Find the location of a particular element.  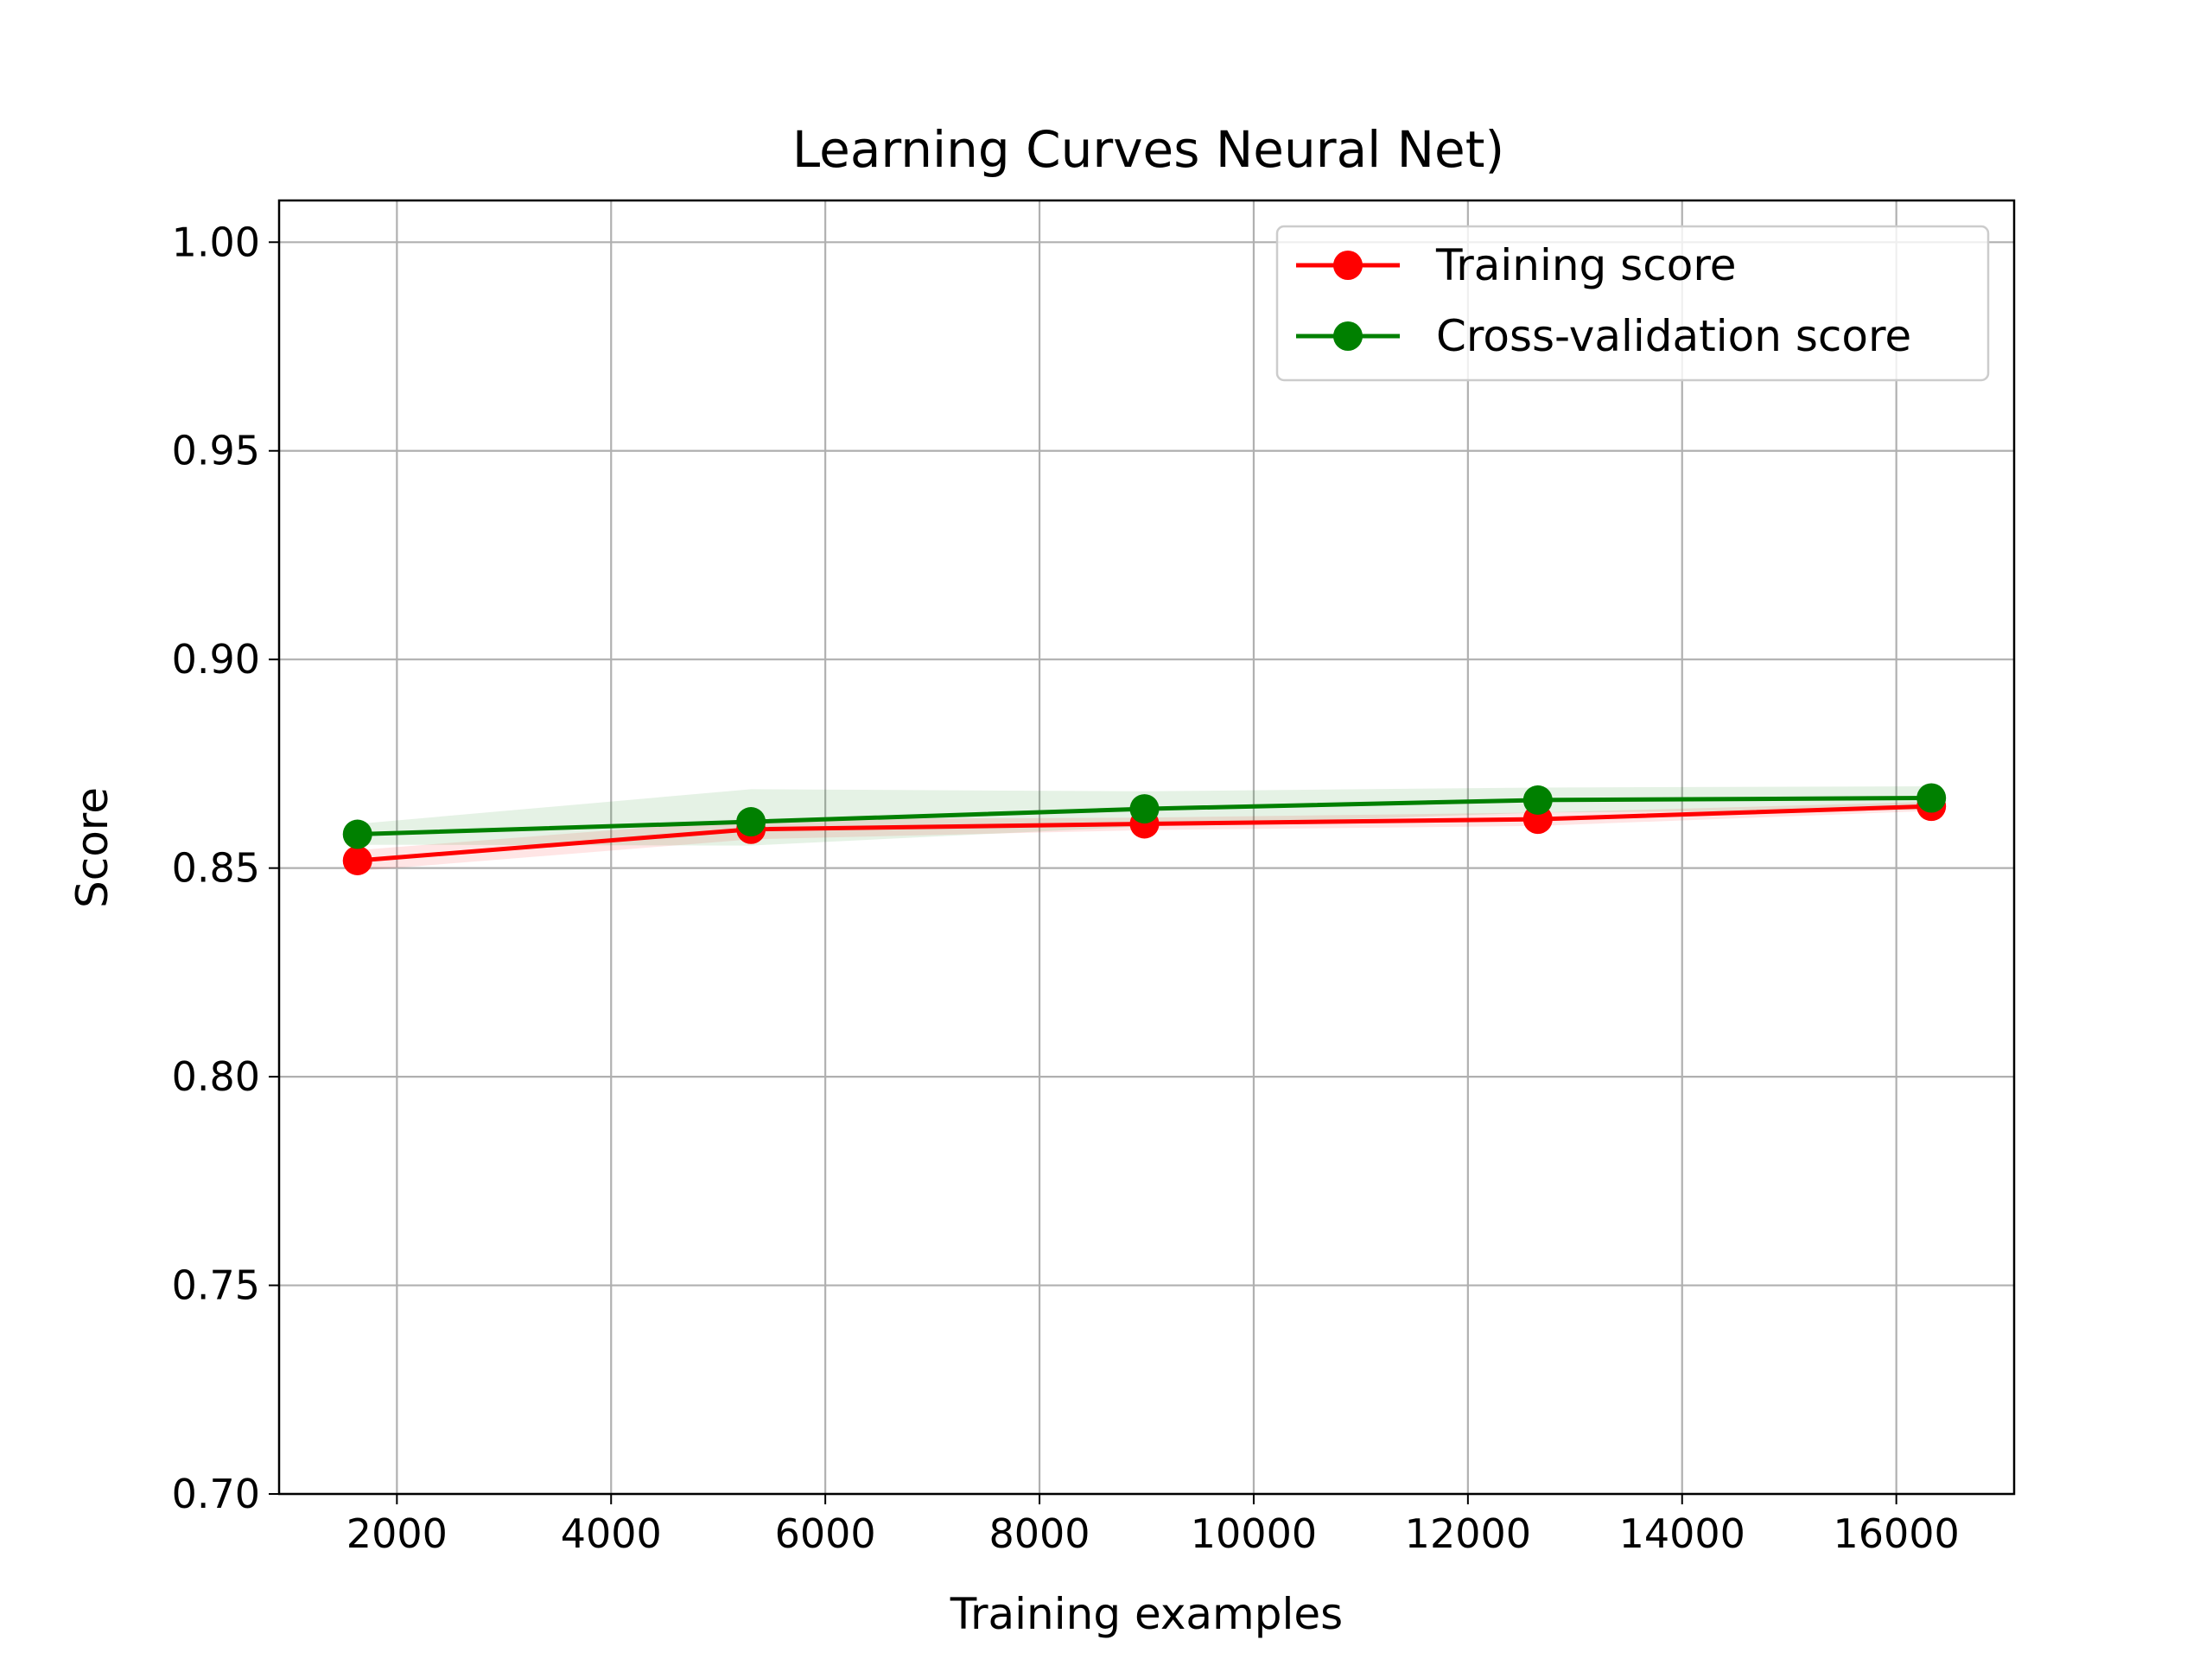

series-markers is located at coordinates (1144, 829).